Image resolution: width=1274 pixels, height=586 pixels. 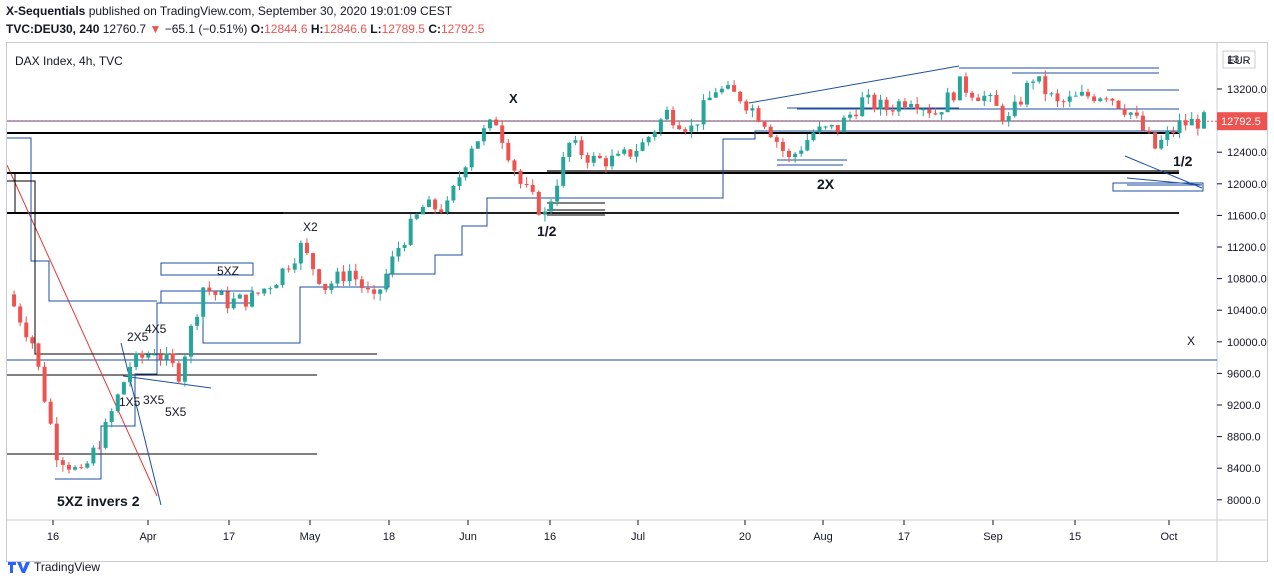 I want to click on open-label: O:, so click(x=257, y=29).